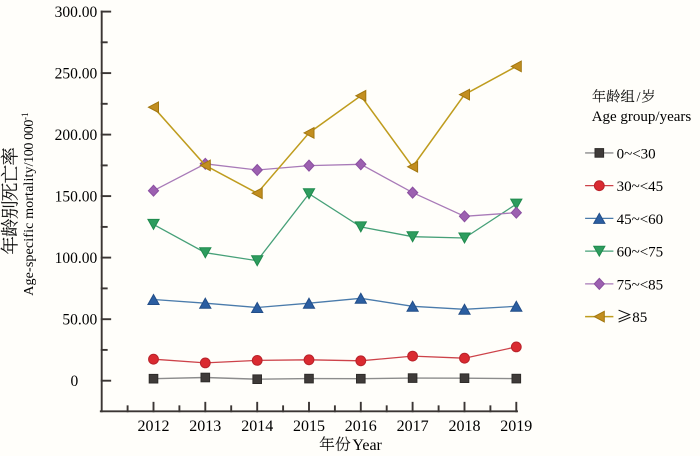 The height and width of the screenshot is (456, 700). Describe the element at coordinates (367, 445) in the screenshot. I see `svg-text: Year` at that location.